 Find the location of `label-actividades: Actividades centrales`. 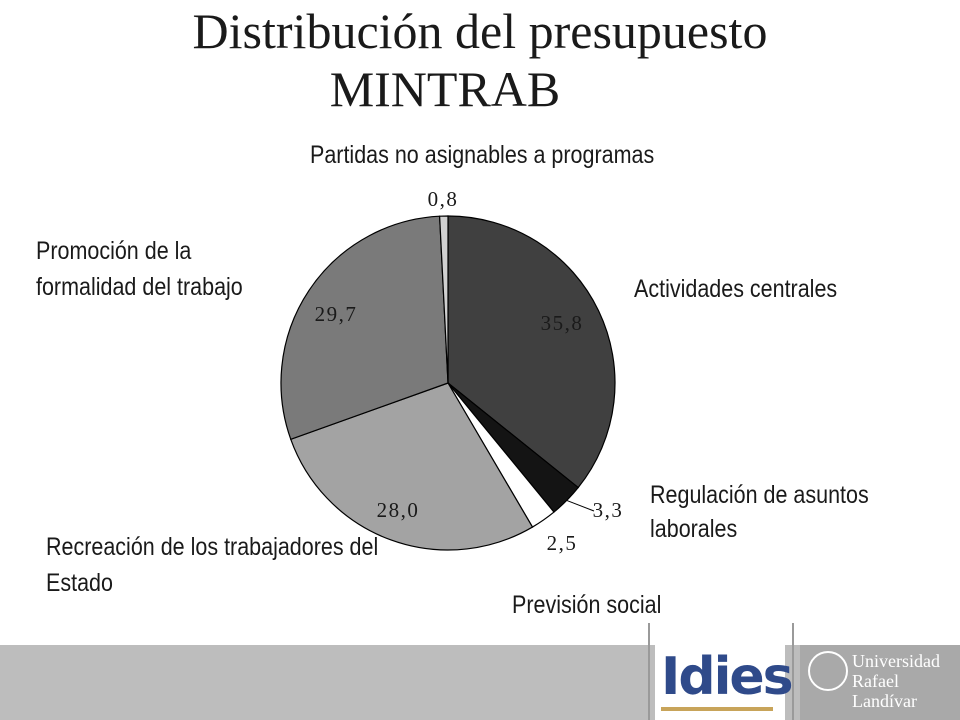

label-actividades: Actividades centrales is located at coordinates (736, 289).